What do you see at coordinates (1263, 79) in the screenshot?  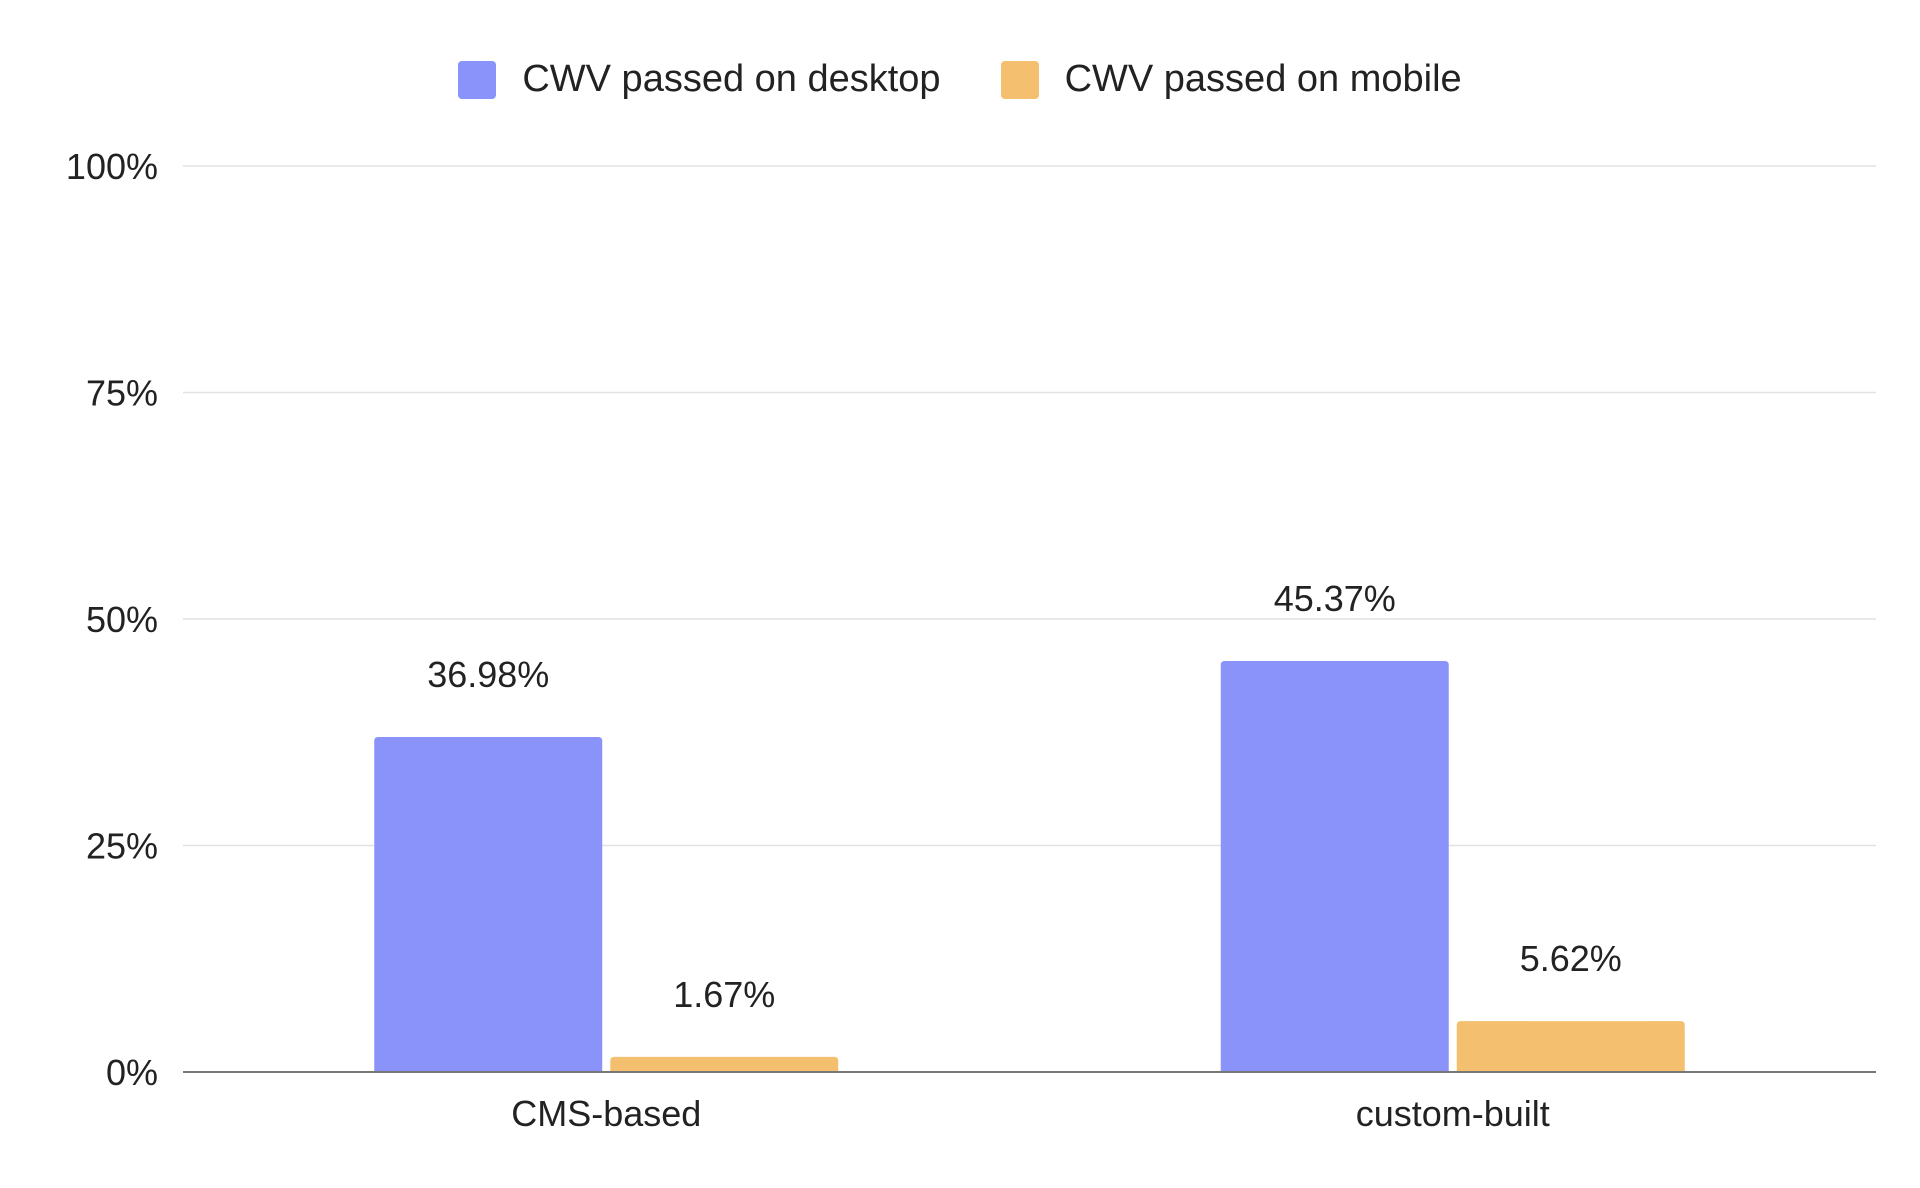 I see `legend-label-mobile: CWV passed on mobile` at bounding box center [1263, 79].